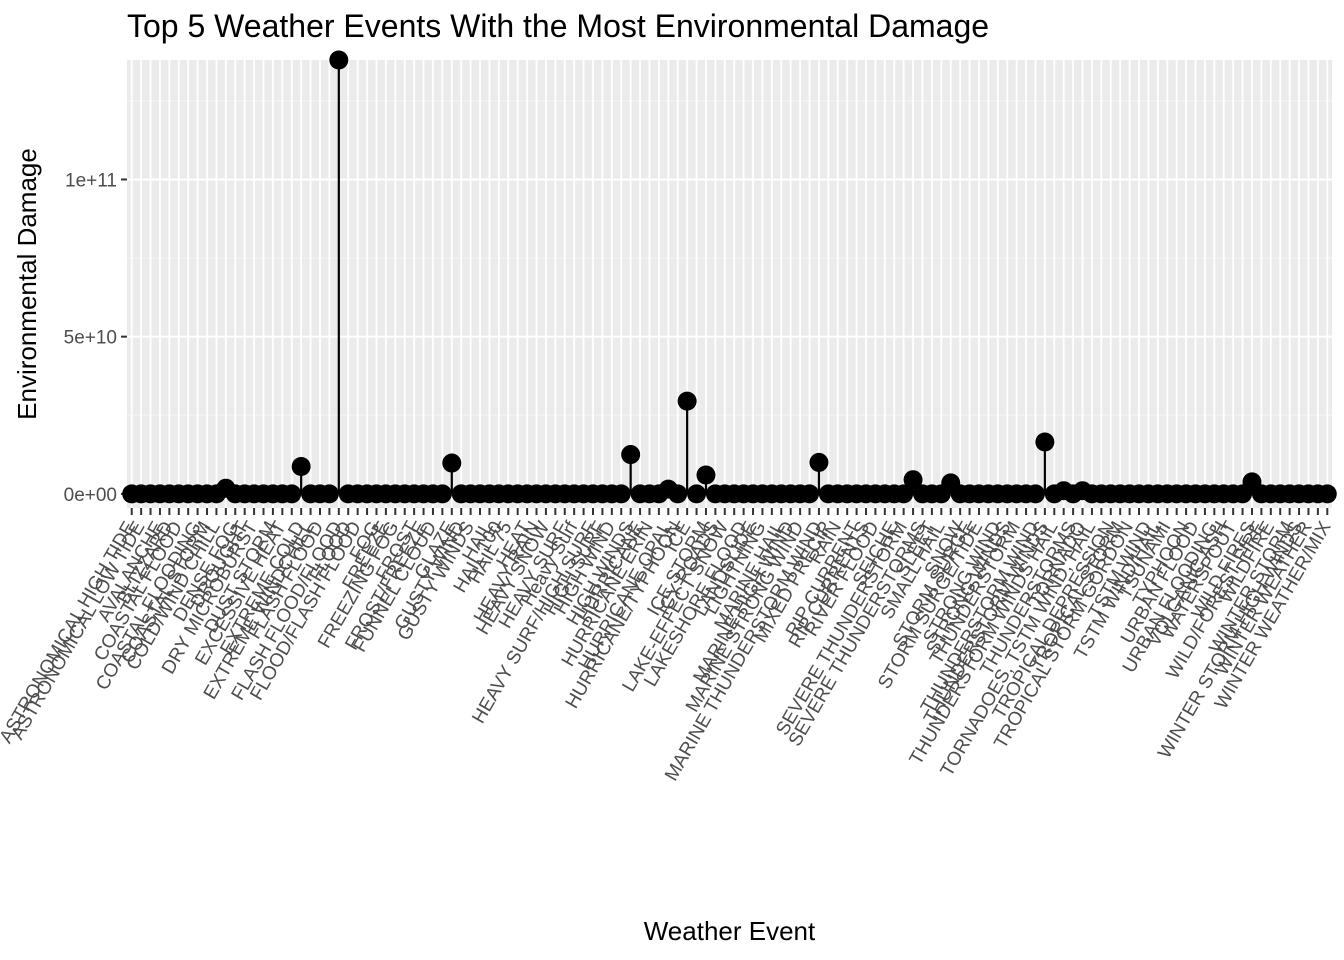 Image resolution: width=1344 pixels, height=960 pixels. What do you see at coordinates (90, 495) in the screenshot?
I see `y-tick-label: 0e+00` at bounding box center [90, 495].